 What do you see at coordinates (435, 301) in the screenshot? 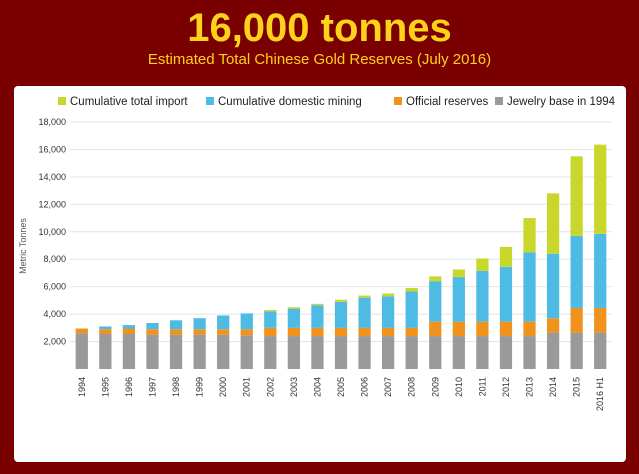
I see `bar-cumulative-domestic-mining-2009` at bounding box center [435, 301].